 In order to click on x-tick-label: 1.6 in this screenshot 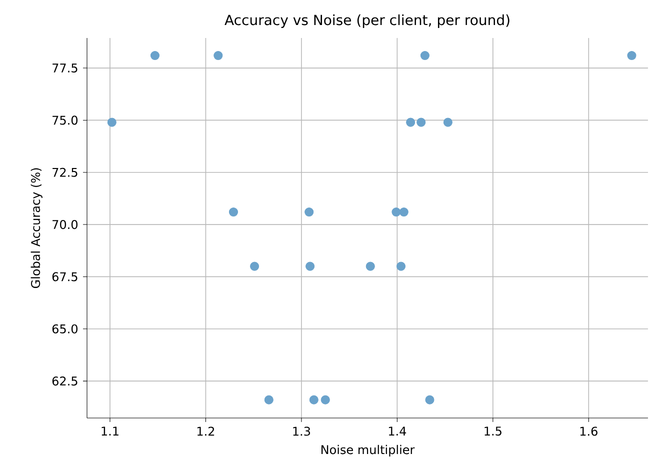, I will do `click(589, 431)`.